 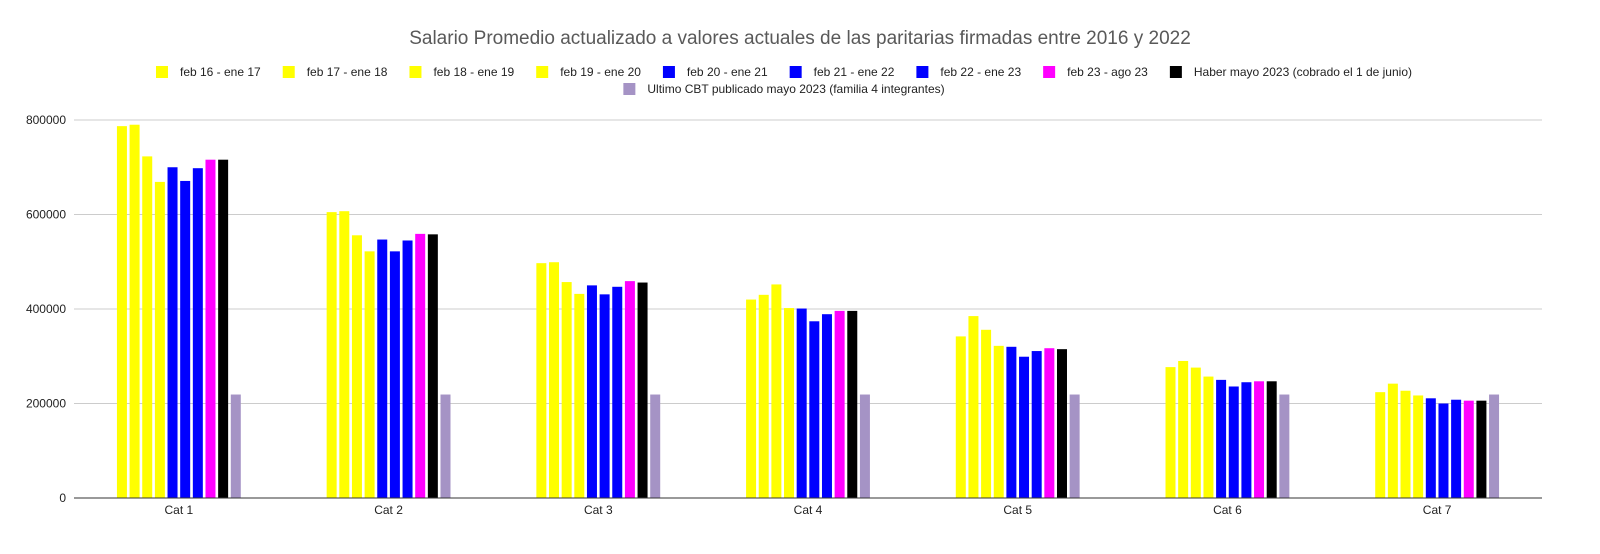 What do you see at coordinates (220, 72) in the screenshot?
I see `legend-label: feb 16 - ene 17` at bounding box center [220, 72].